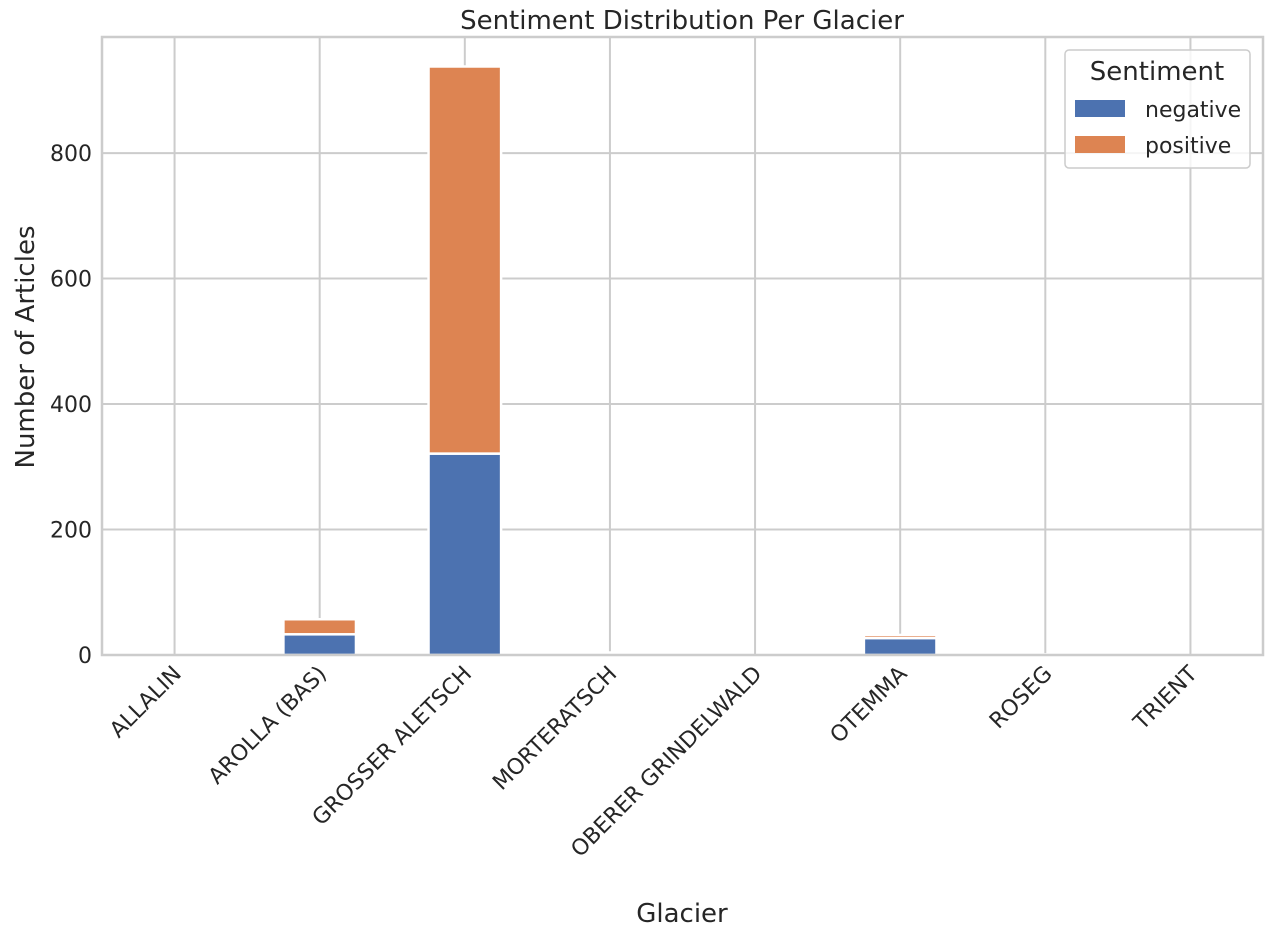 This screenshot has width=1273, height=939. Describe the element at coordinates (682, 914) in the screenshot. I see `x-axis-label: Glacier` at that location.